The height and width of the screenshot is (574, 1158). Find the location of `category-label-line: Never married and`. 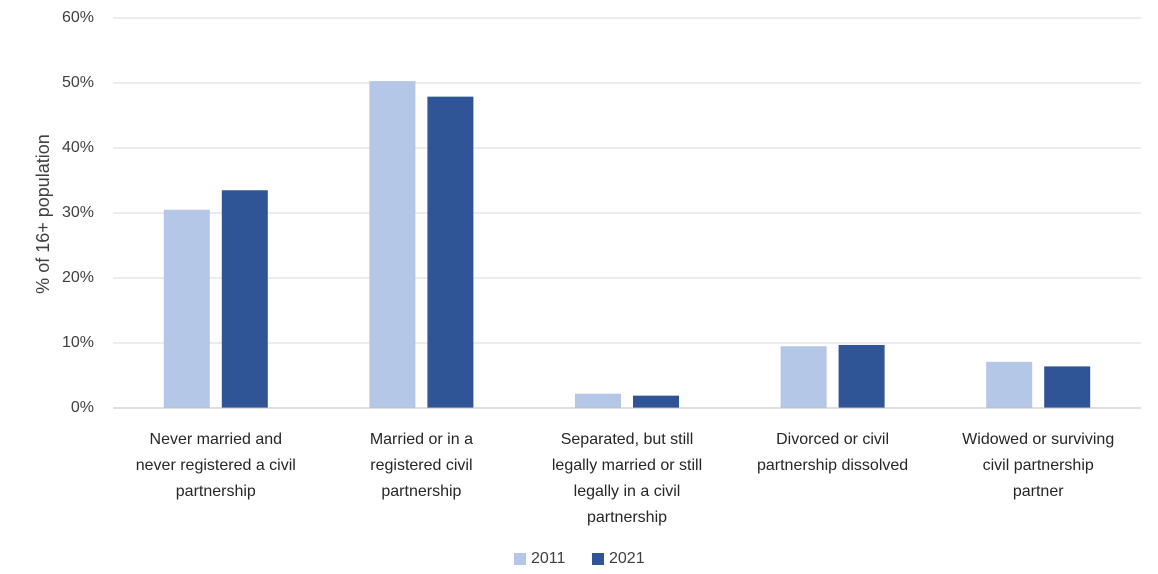

category-label-line: Never married and is located at coordinates (216, 439).